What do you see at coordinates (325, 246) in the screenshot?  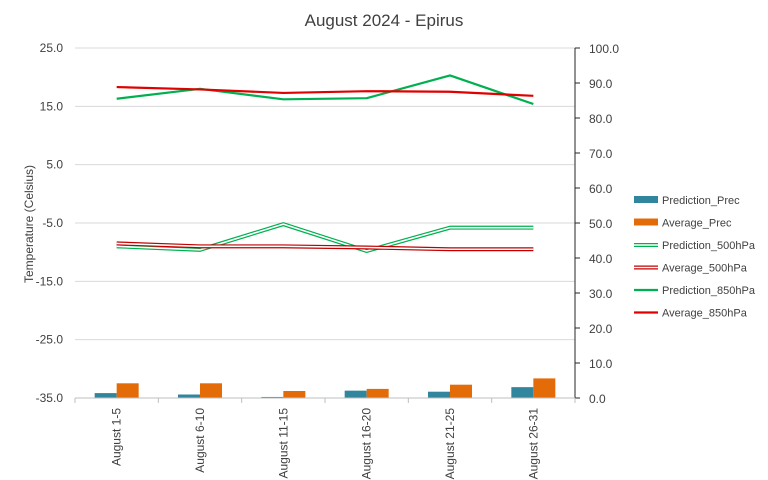 I see `line-average-500hpa-inner` at bounding box center [325, 246].